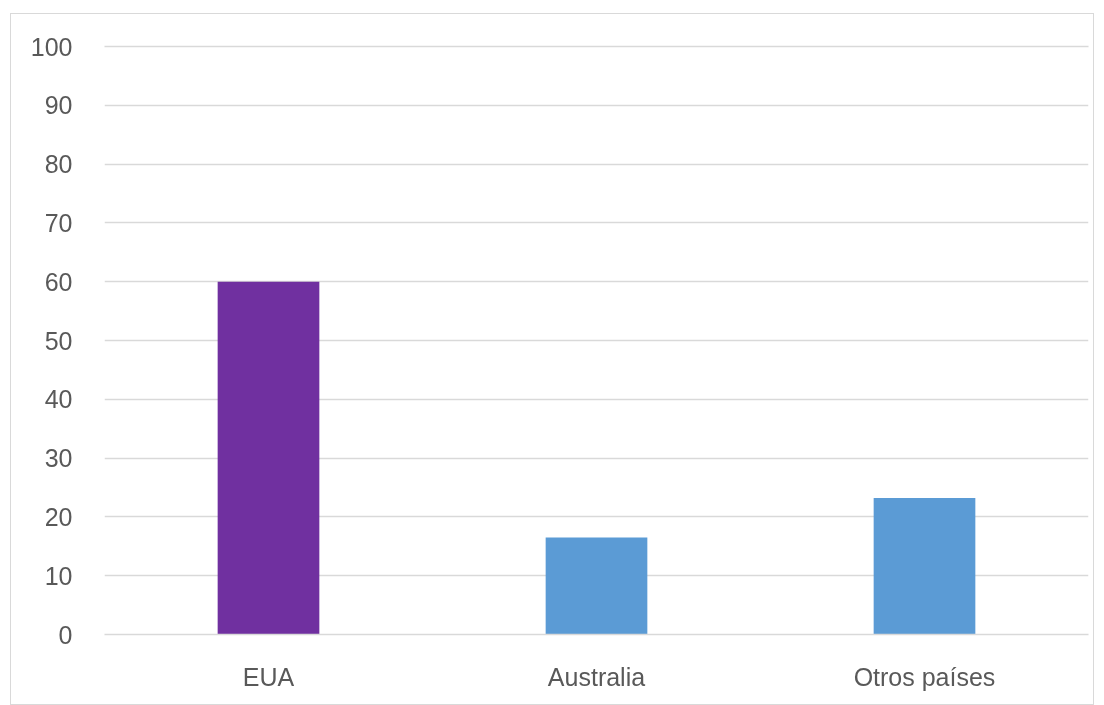 The height and width of the screenshot is (705, 1104). What do you see at coordinates (58, 281) in the screenshot?
I see `y-tick-label: 60` at bounding box center [58, 281].